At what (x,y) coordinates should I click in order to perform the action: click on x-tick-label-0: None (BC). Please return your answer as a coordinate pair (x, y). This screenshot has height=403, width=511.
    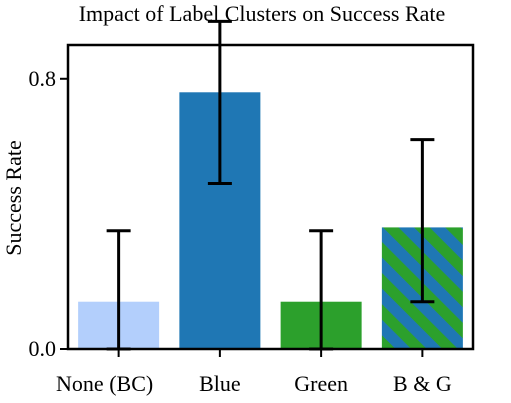
    Looking at the image, I should click on (104, 383).